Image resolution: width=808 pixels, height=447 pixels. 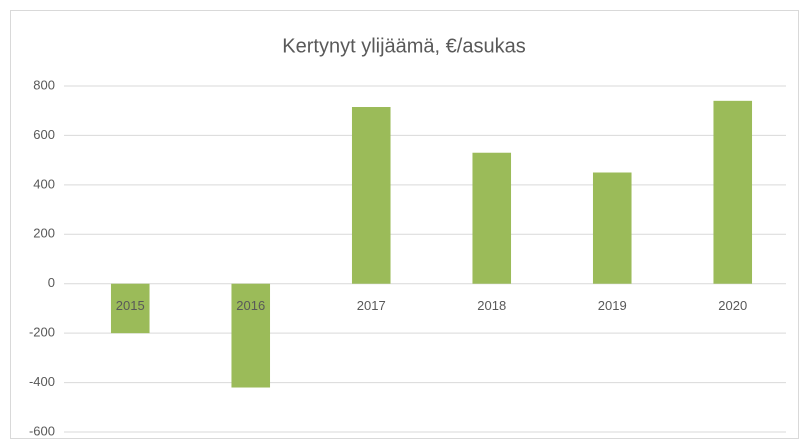 I want to click on x-tick-label: 2017, so click(x=371, y=305).